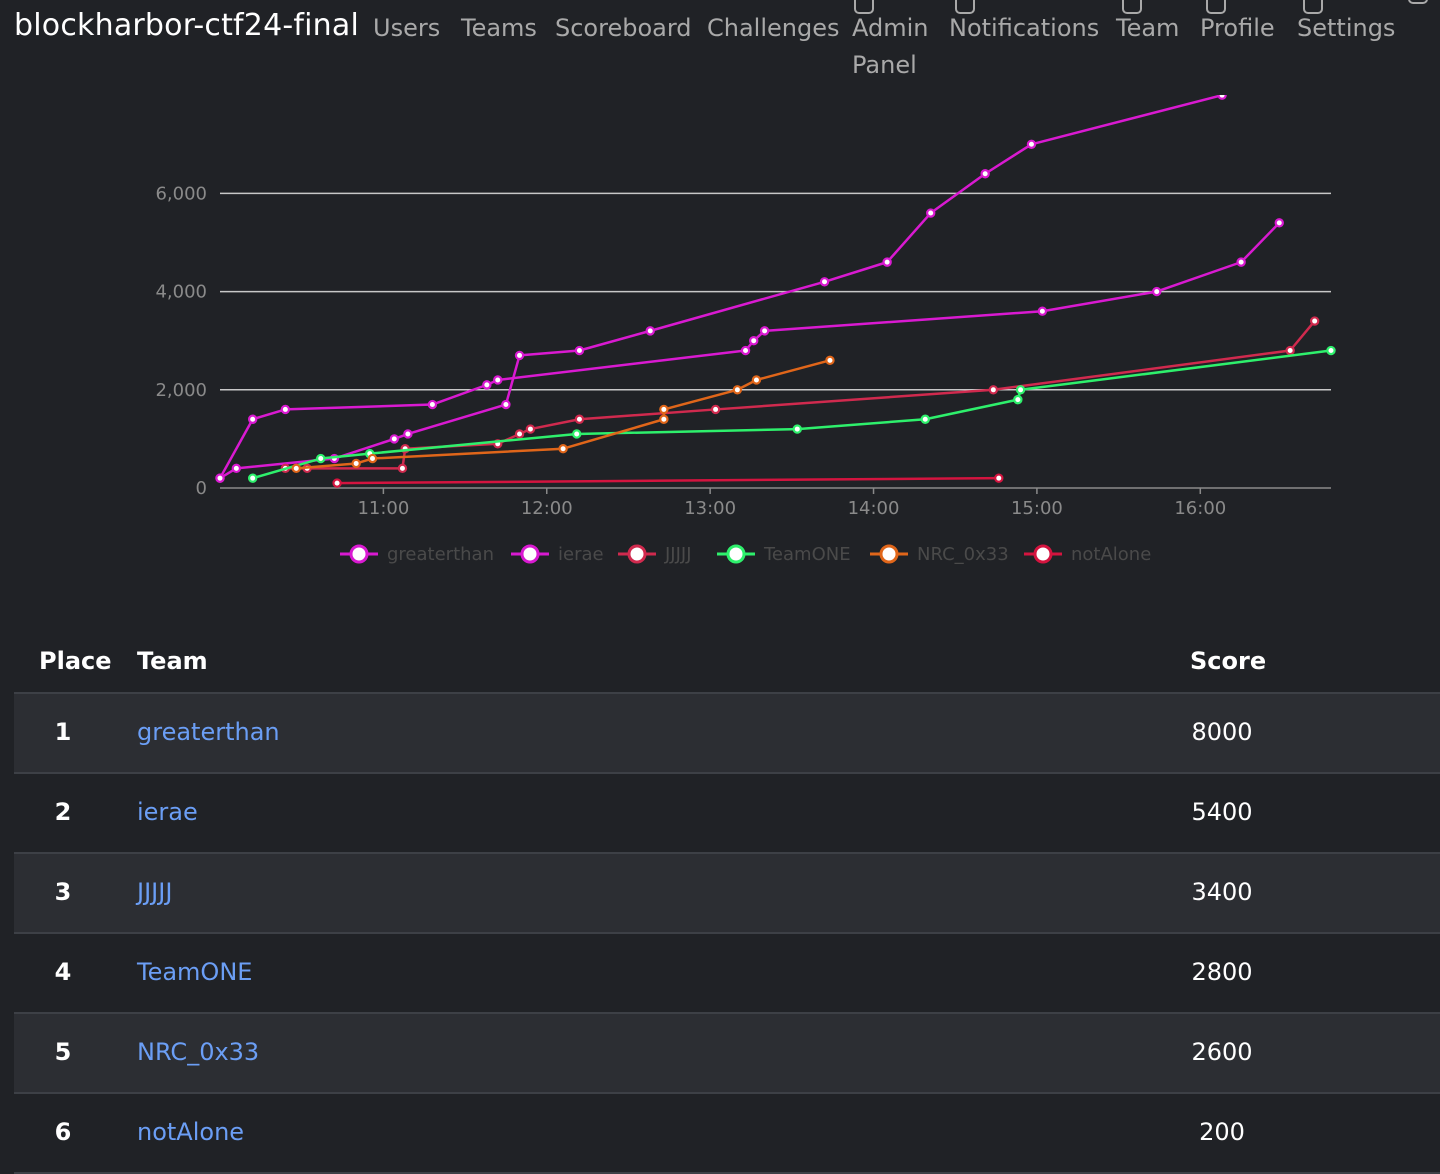  What do you see at coordinates (864, 7) in the screenshot?
I see `wrench-icon` at bounding box center [864, 7].